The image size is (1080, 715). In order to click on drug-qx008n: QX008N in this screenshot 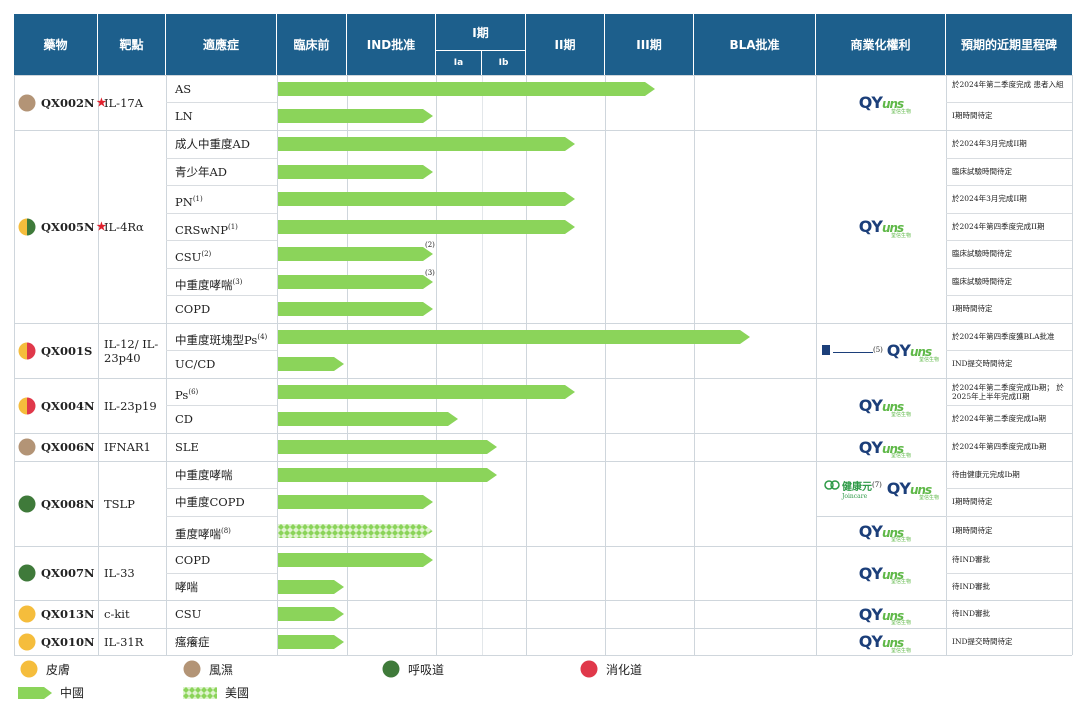, I will do `click(56, 504)`.